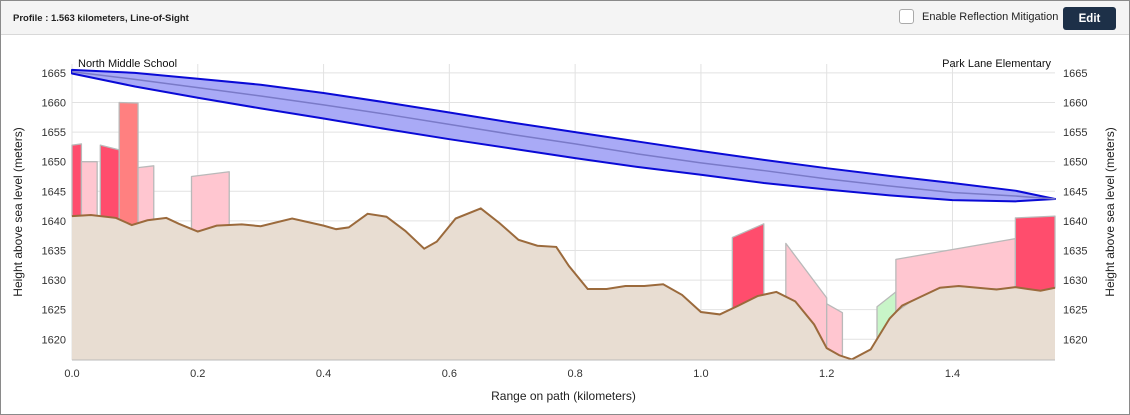 Image resolution: width=1130 pixels, height=415 pixels. I want to click on y-axis-title-right: Height above sea level (meters), so click(1110, 211).